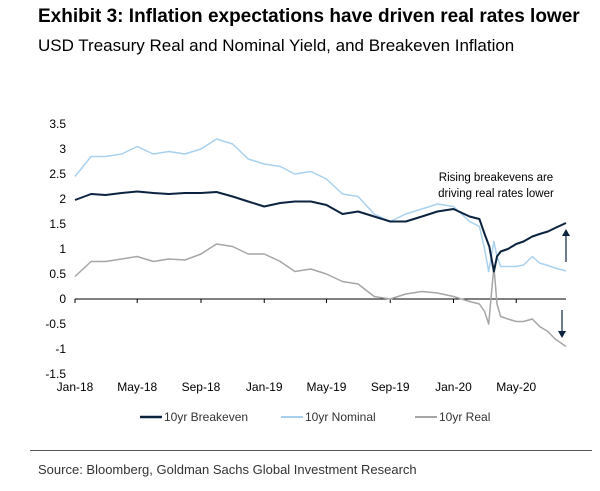  I want to click on y-tick-label: 0.5, so click(57, 274).